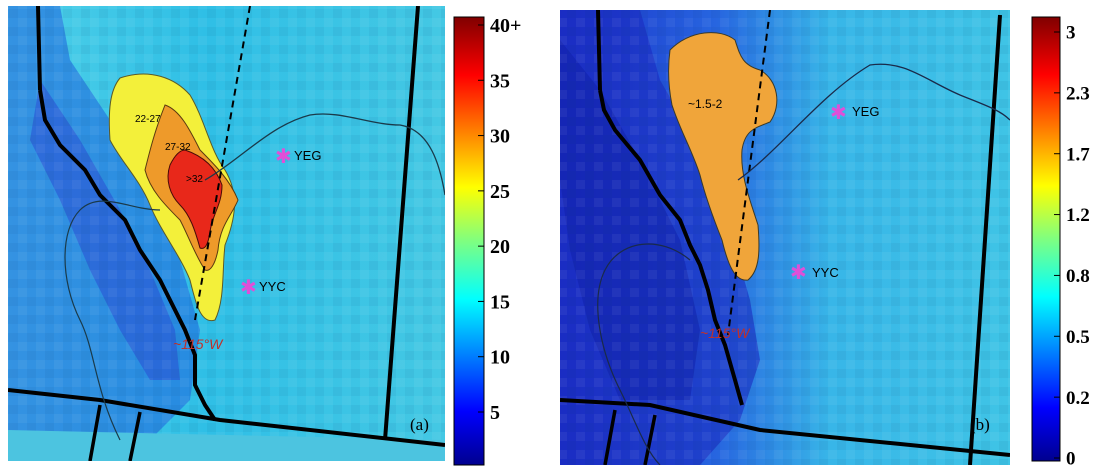  What do you see at coordinates (1078, 398) in the screenshot?
I see `colorbar-tick-label: 0.2` at bounding box center [1078, 398].